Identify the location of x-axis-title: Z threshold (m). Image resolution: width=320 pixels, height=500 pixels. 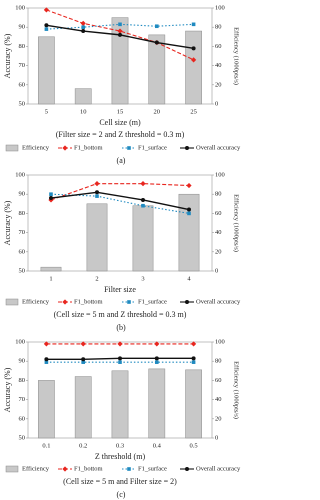
(120, 456).